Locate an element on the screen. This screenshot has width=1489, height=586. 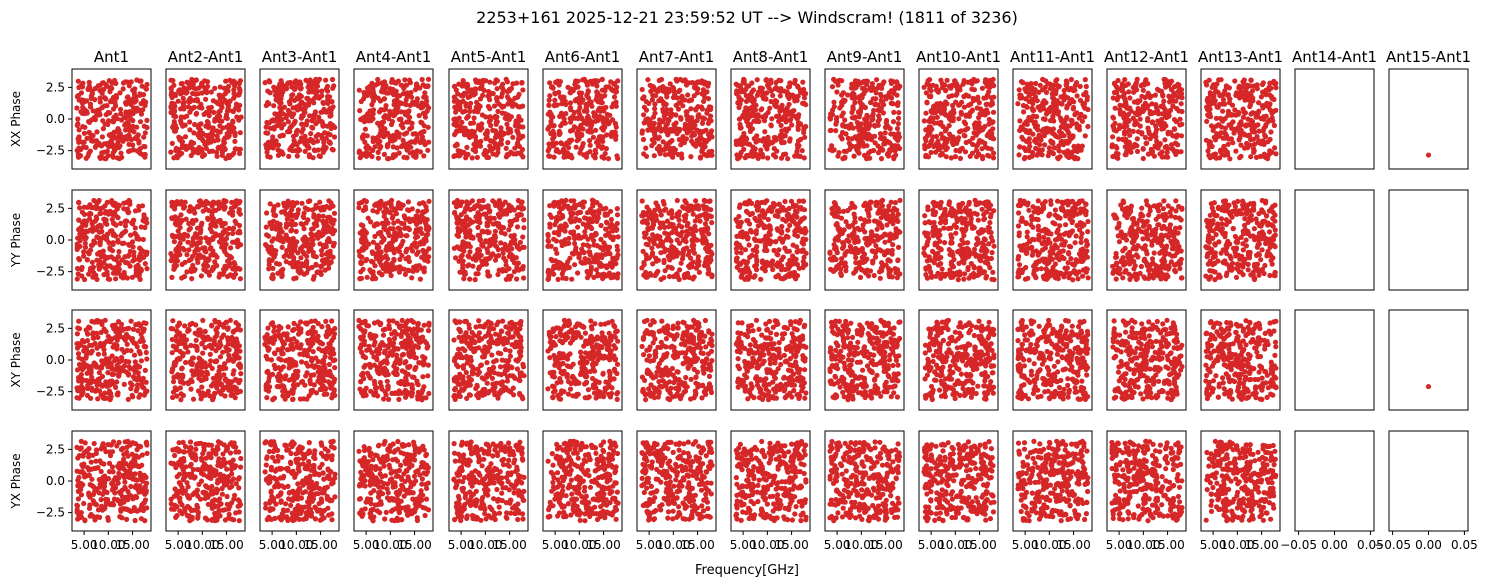
column-title: Ant2-Ant1 is located at coordinates (205, 57).